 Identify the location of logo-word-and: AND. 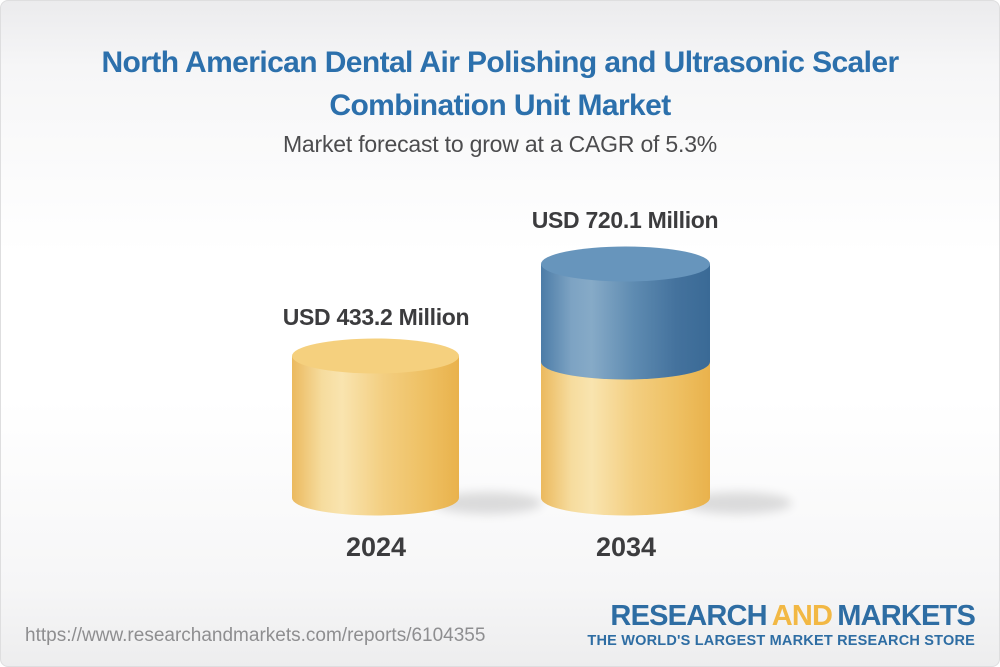
(802, 616).